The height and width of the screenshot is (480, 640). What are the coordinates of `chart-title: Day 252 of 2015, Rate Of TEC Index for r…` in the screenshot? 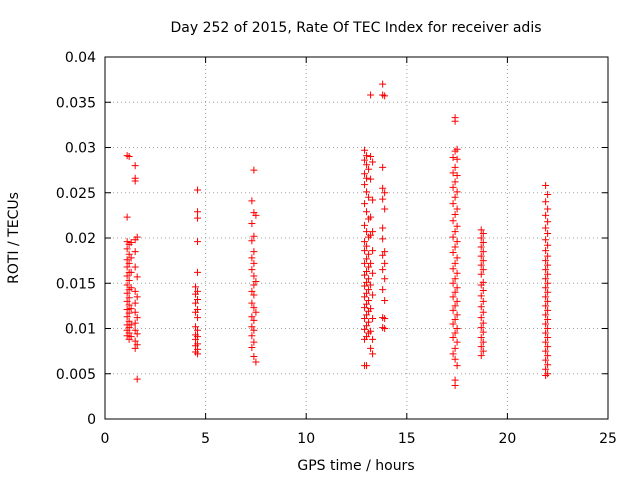 It's located at (355, 28).